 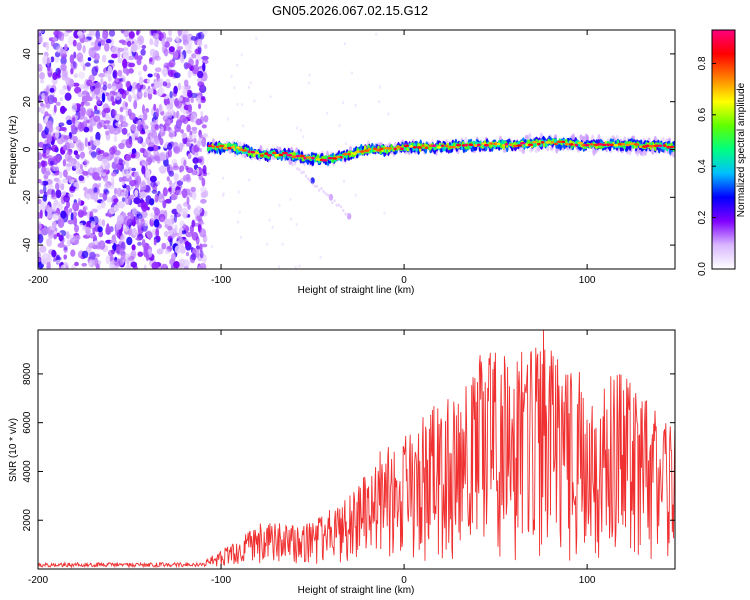 I want to click on x-tick-label: -100, so click(x=221, y=280).